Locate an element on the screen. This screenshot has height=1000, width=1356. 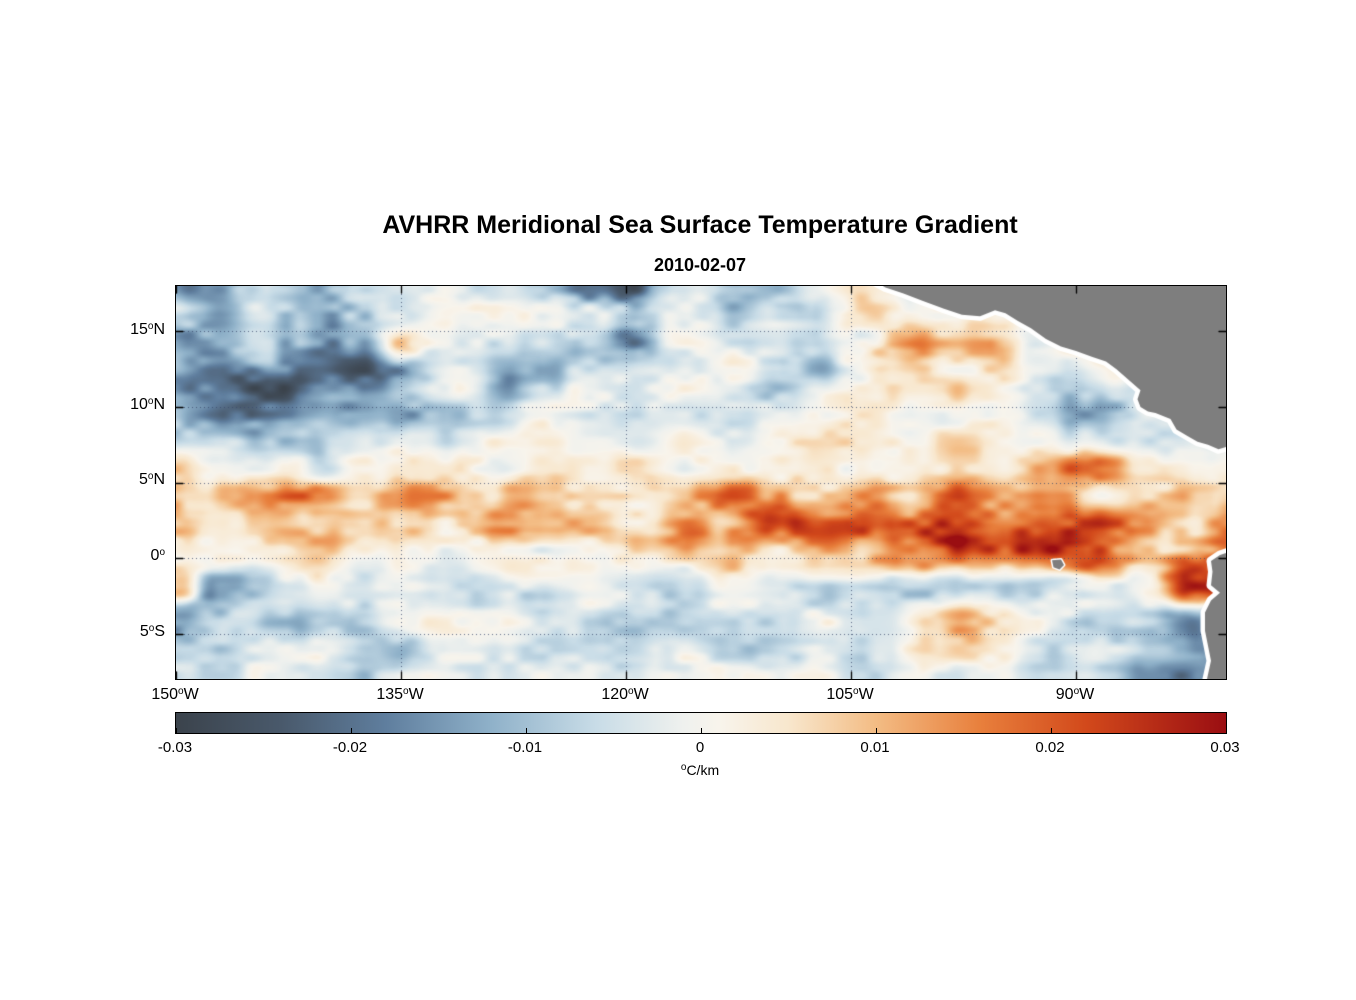
x-axis-tick-label-120w: 120oW is located at coordinates (625, 695).